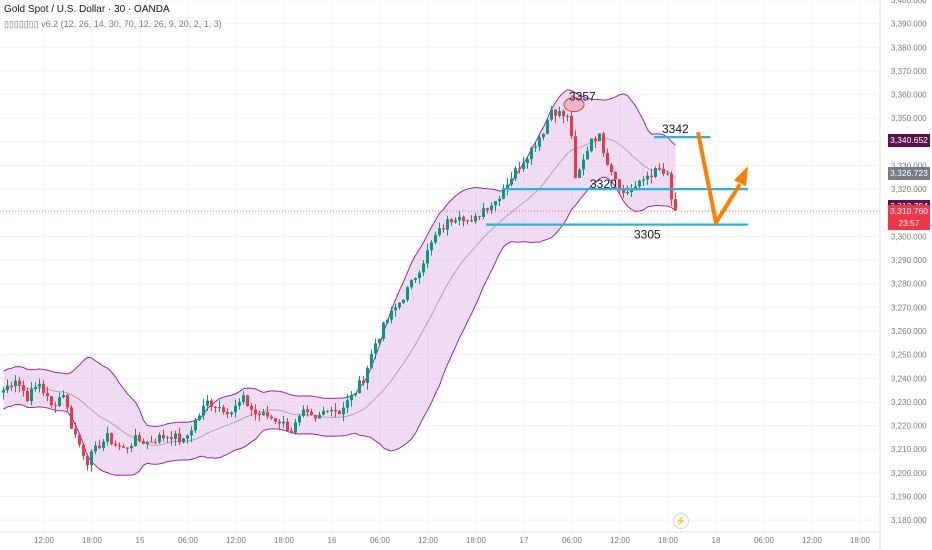 Image resolution: width=932 pixels, height=550 pixels. Describe the element at coordinates (909, 223) in the screenshot. I see `countdown: 23:57` at that location.